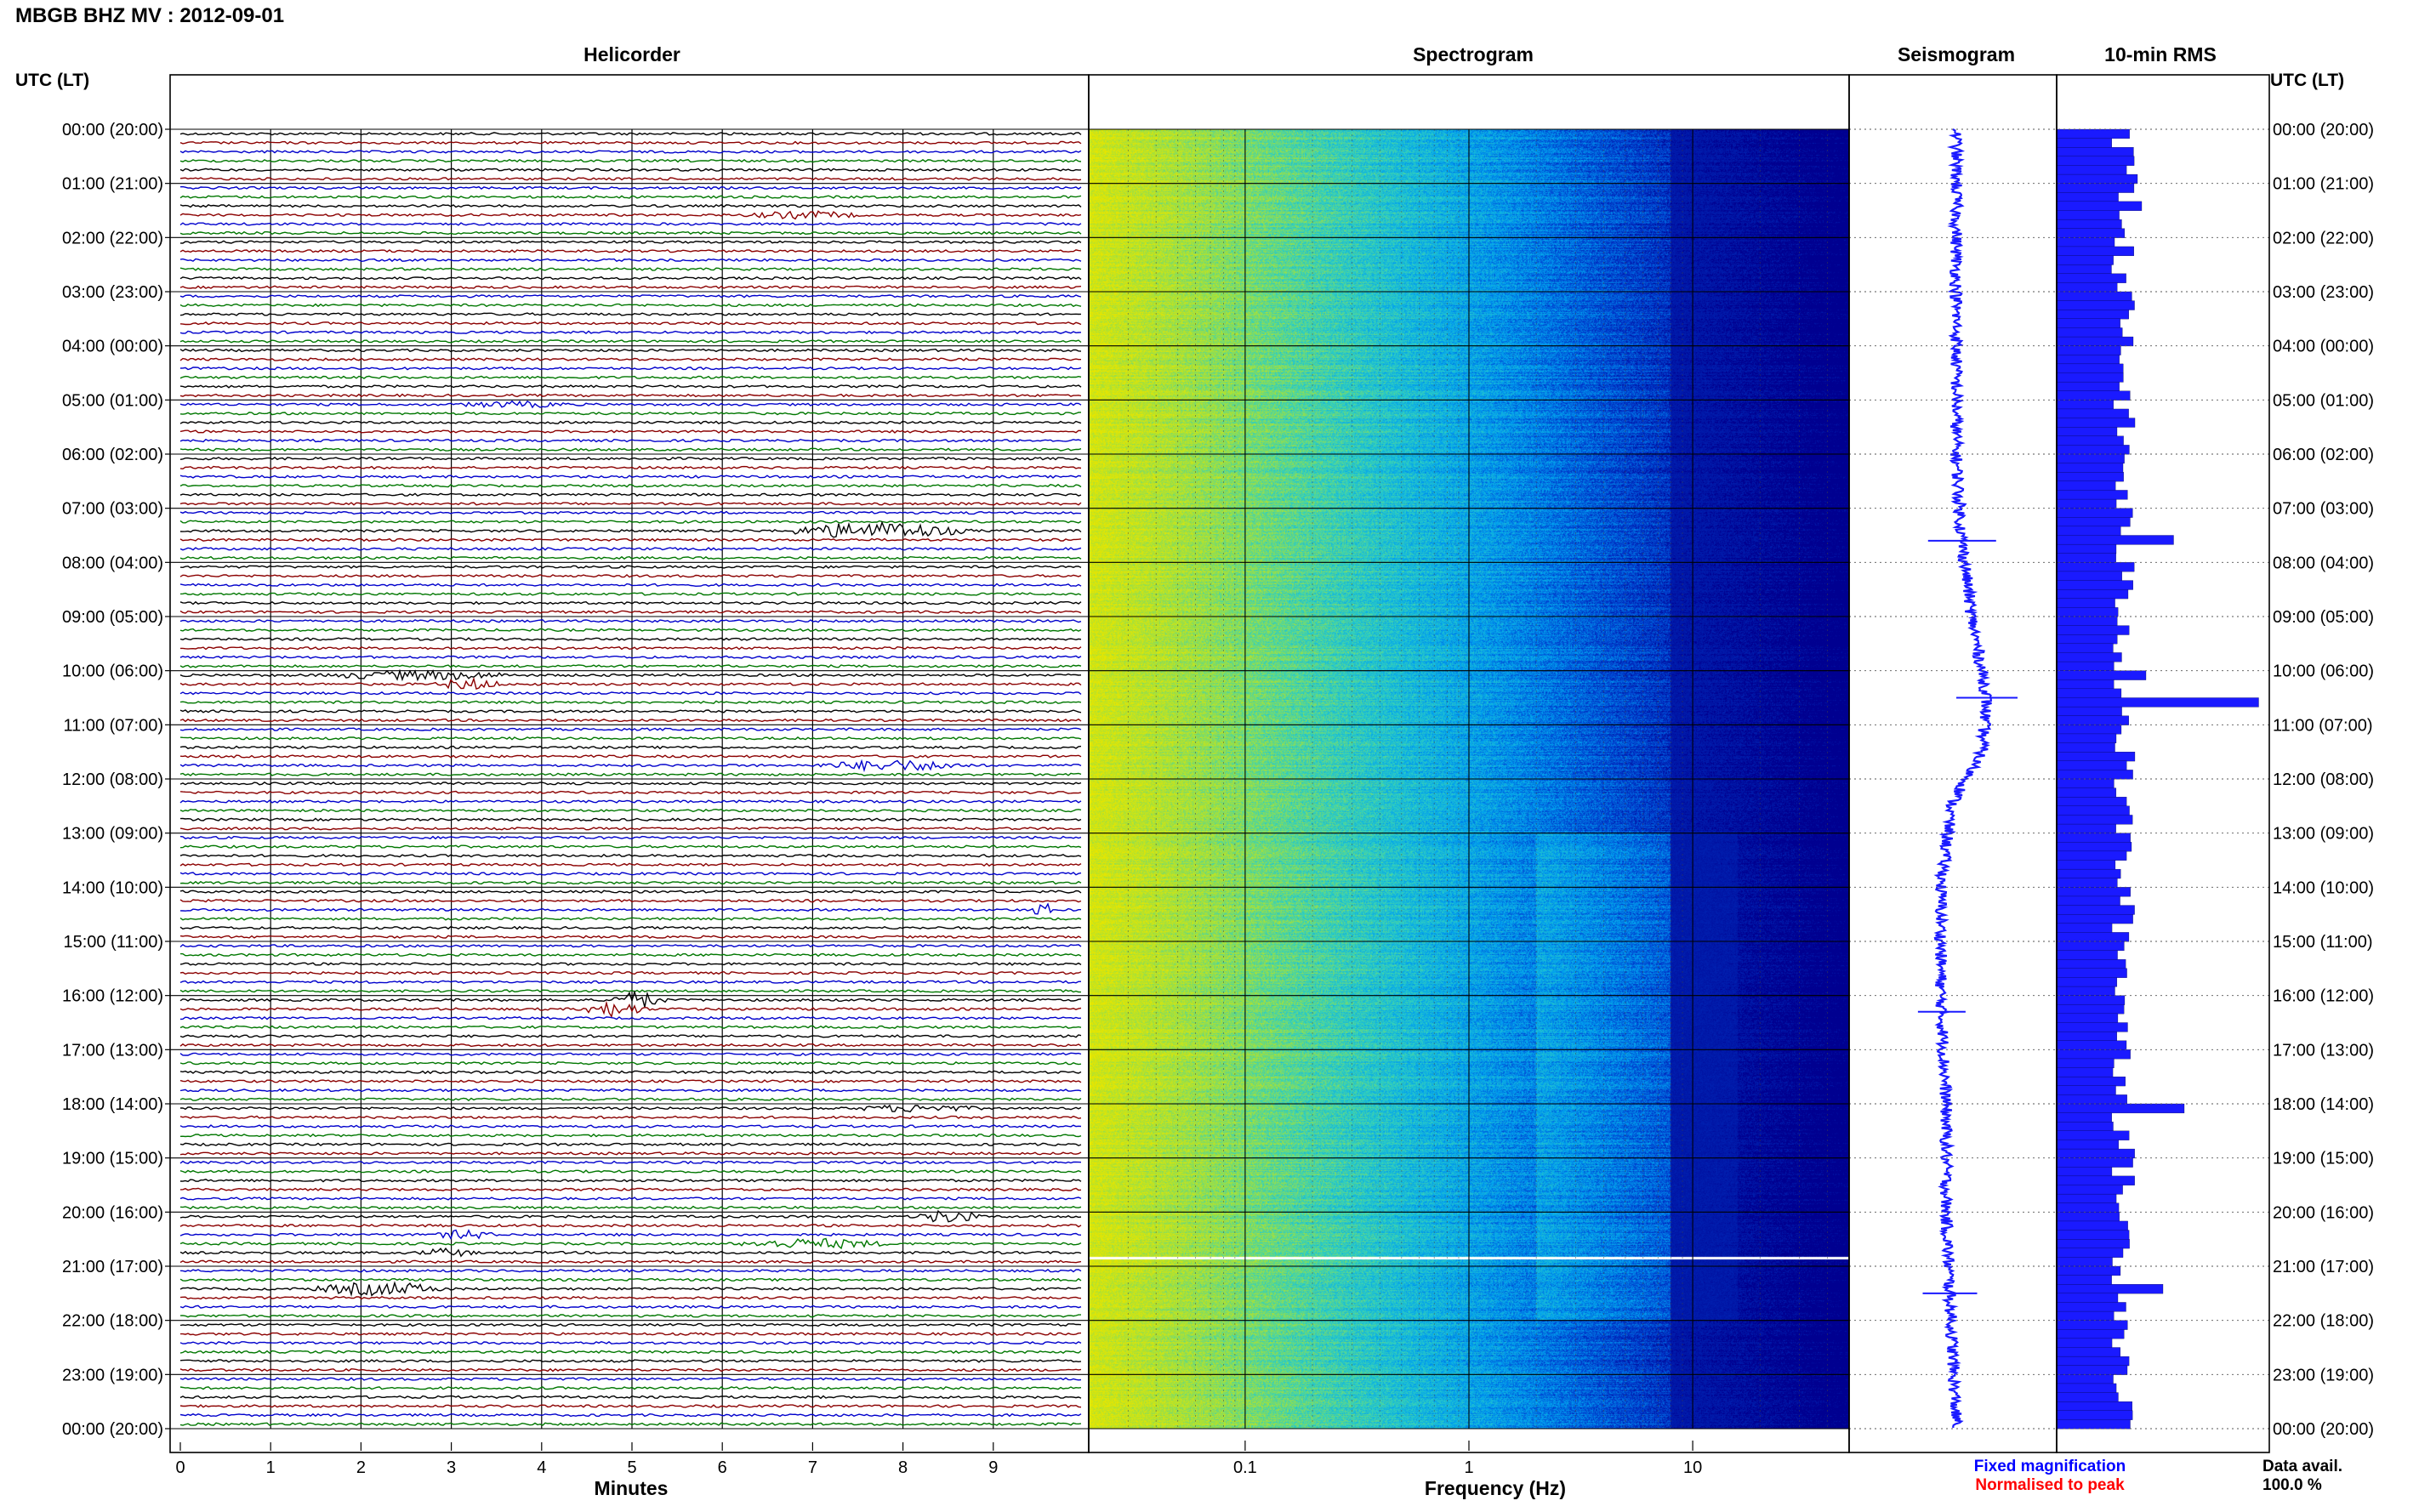 The image size is (2419, 1512). What do you see at coordinates (2292, 1485) in the screenshot?
I see `data-avail-value: 100.0 %` at bounding box center [2292, 1485].